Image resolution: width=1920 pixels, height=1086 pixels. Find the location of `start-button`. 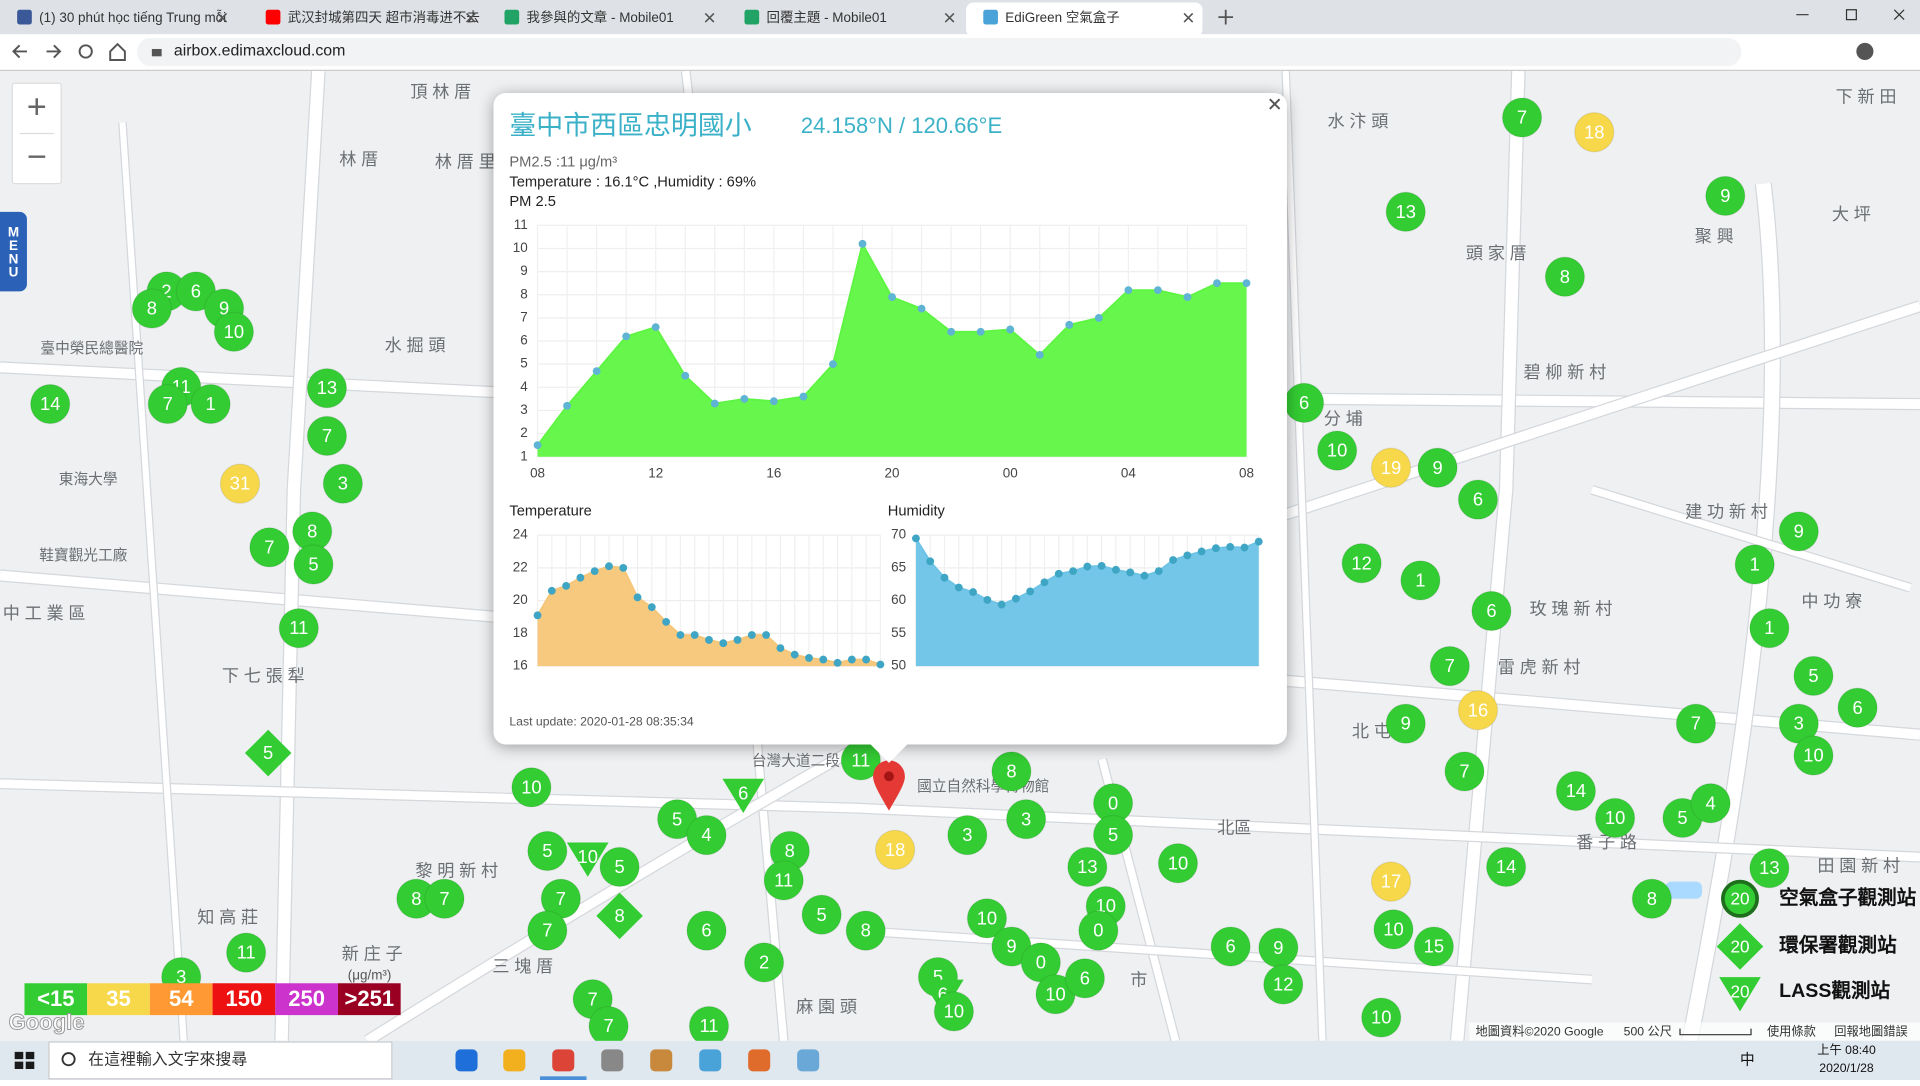

start-button is located at coordinates (24, 1060).